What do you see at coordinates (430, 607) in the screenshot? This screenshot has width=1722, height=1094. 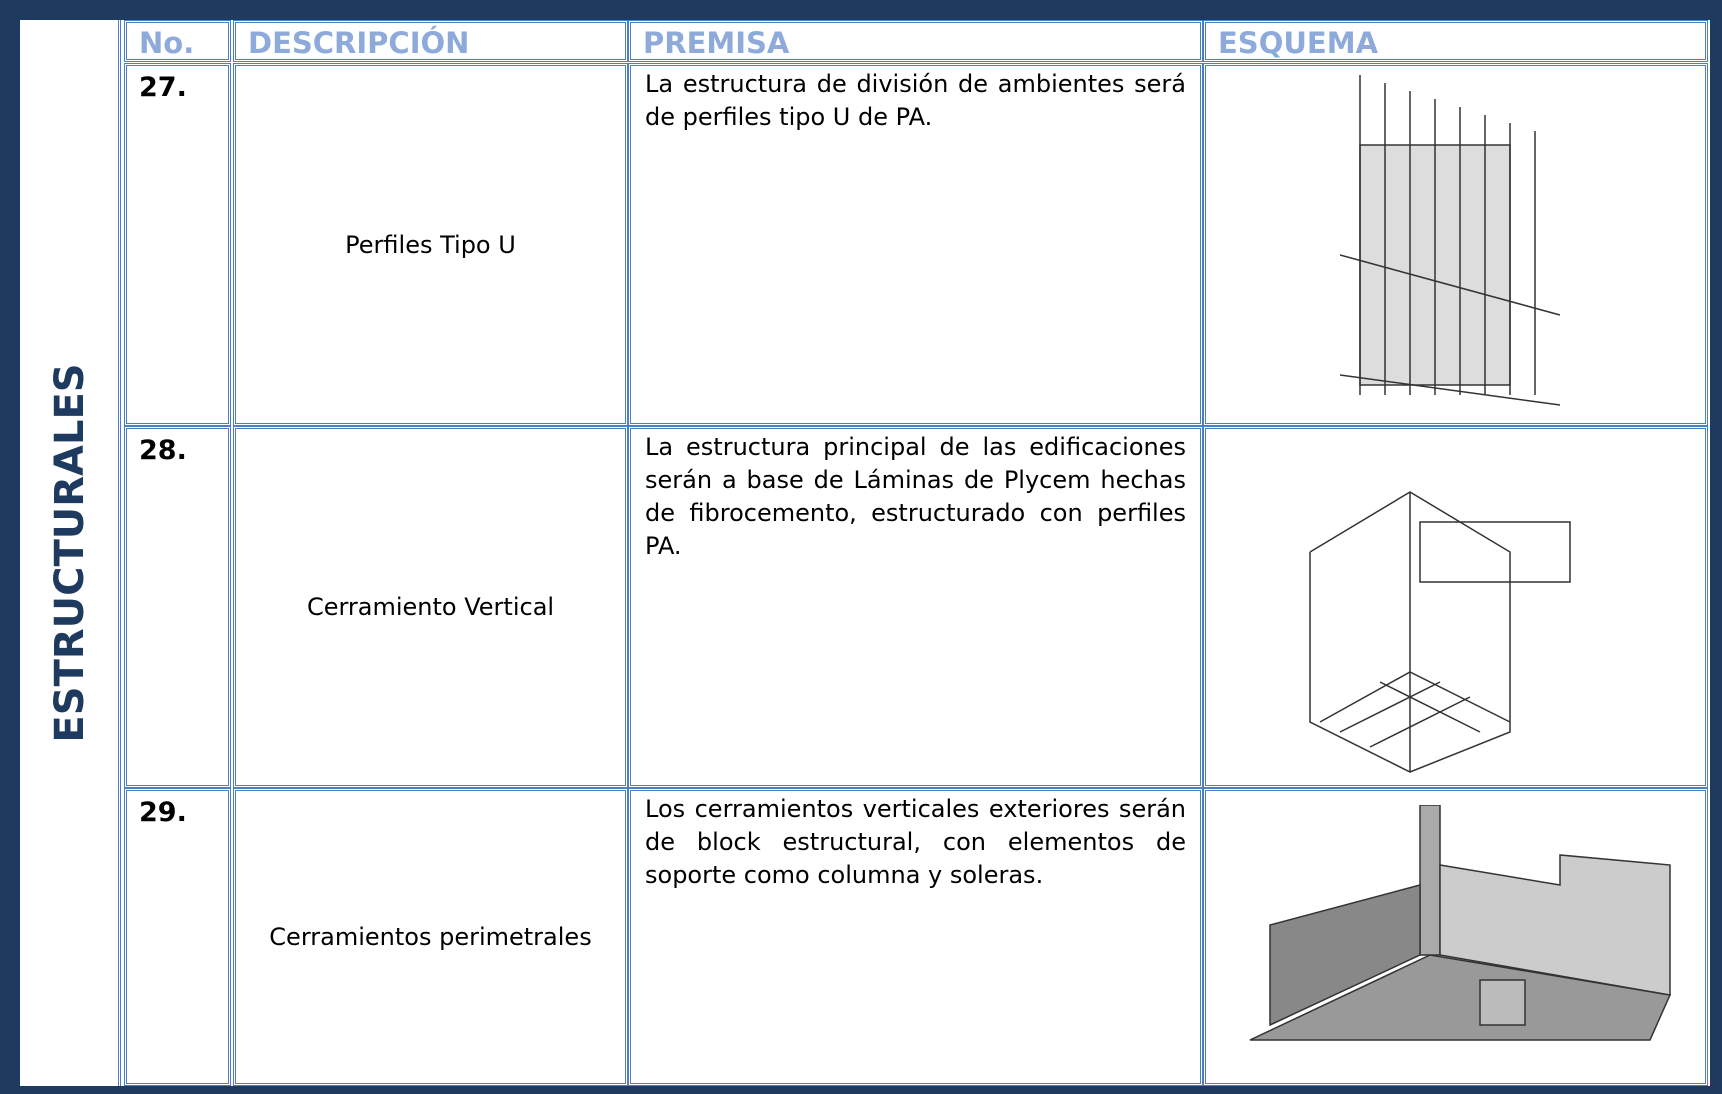 I see `row-description: Cerramiento Vertical` at bounding box center [430, 607].